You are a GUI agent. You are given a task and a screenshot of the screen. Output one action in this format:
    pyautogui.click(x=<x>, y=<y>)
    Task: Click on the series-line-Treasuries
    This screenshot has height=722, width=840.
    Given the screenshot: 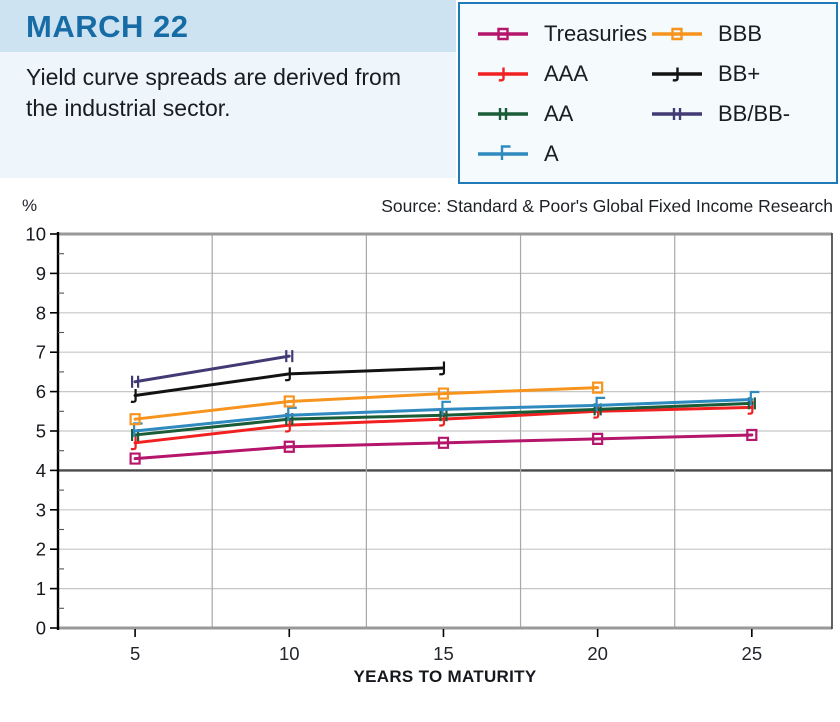 What is the action you would take?
    pyautogui.click(x=443, y=447)
    